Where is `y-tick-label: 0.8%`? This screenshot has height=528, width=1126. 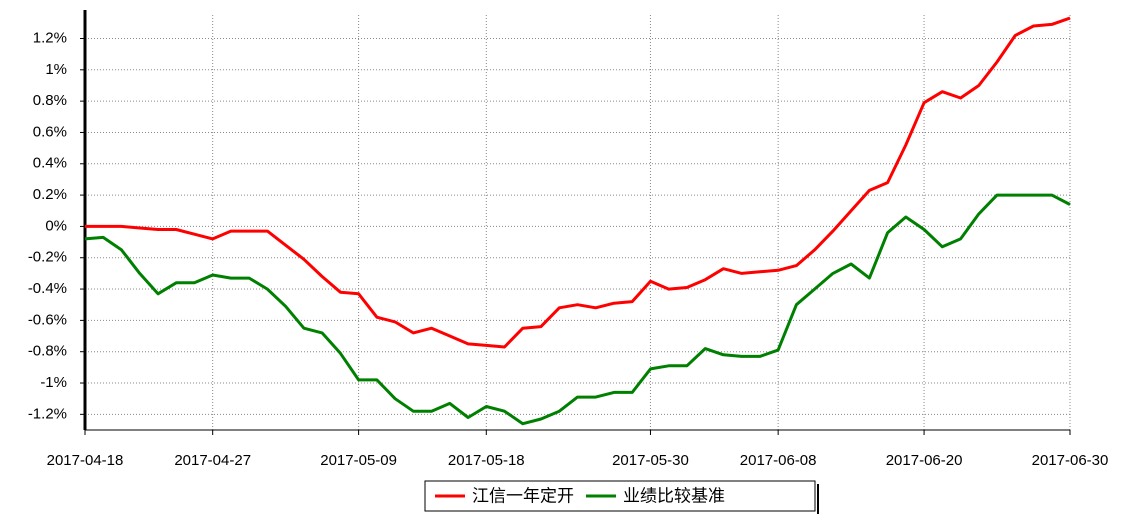
y-tick-label: 0.8% is located at coordinates (50, 100).